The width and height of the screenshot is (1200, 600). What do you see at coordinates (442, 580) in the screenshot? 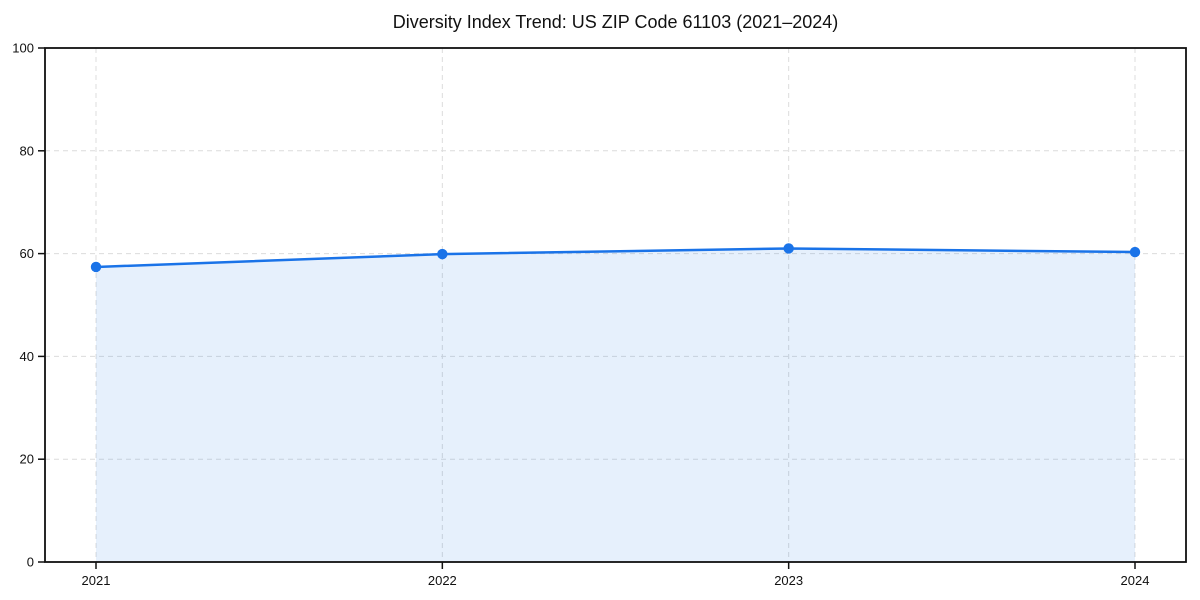
I see `x-tick-label: 2022` at bounding box center [442, 580].